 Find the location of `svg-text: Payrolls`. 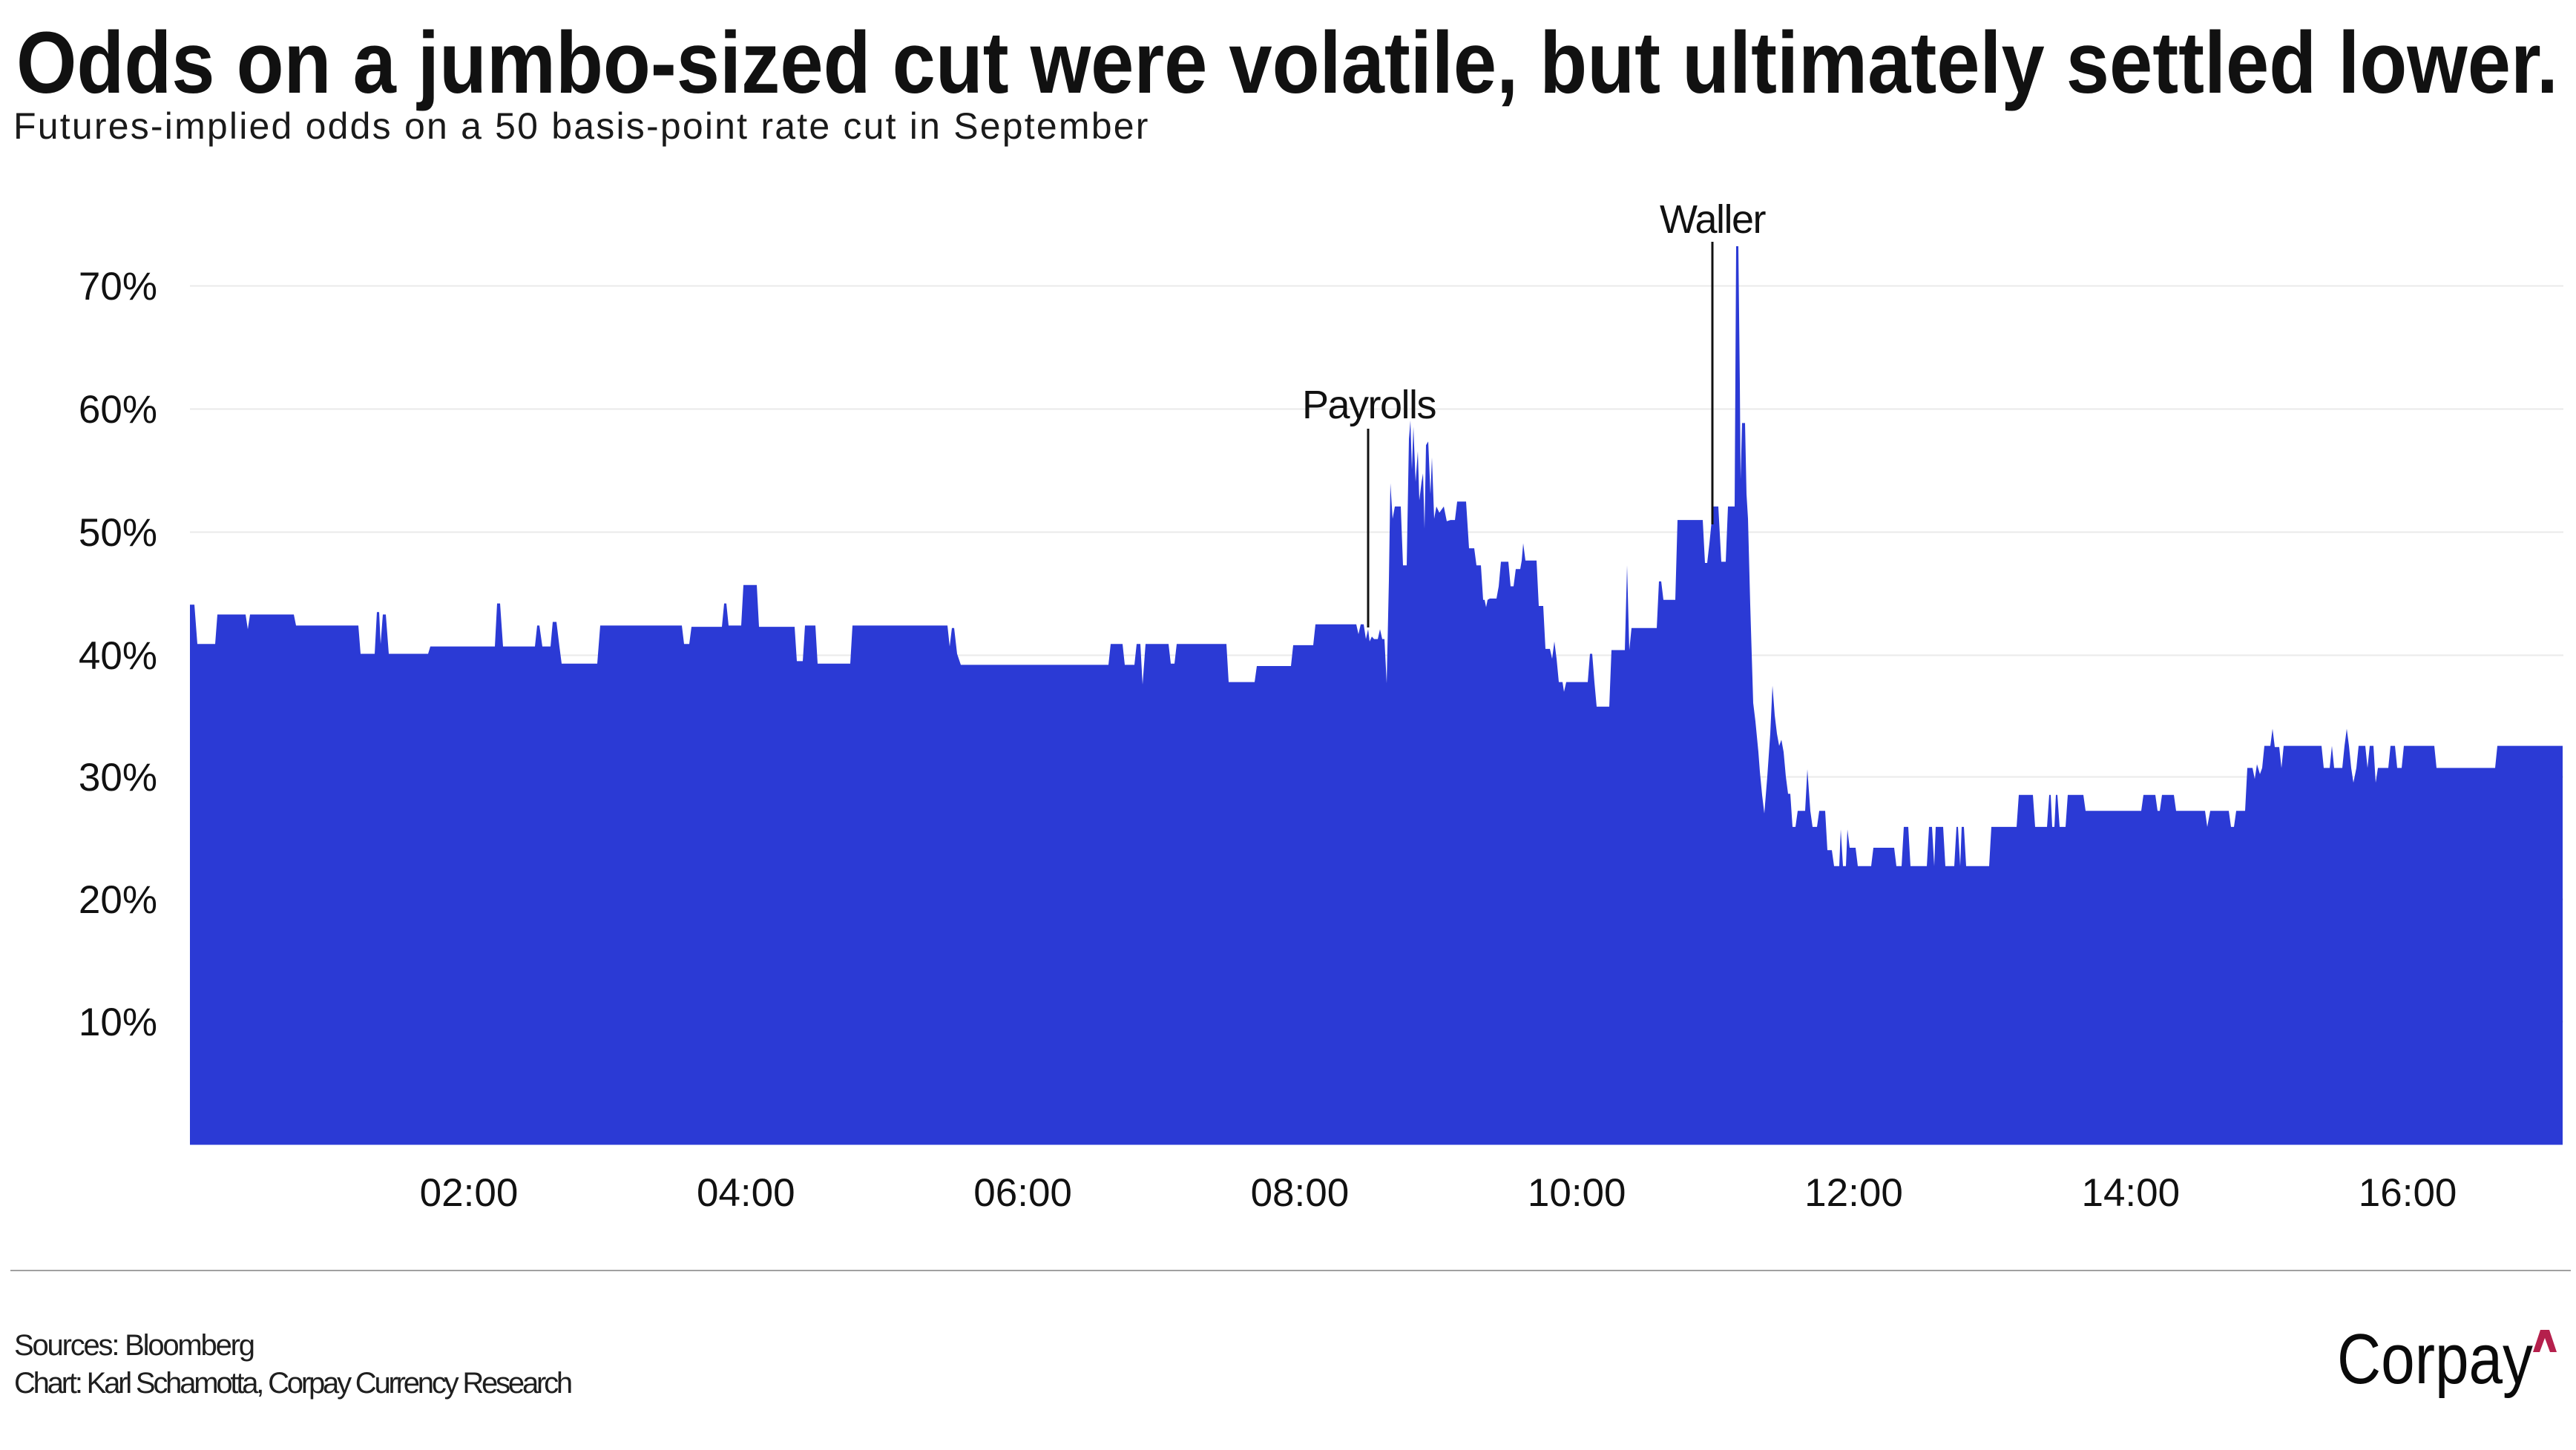

svg-text: Payrolls is located at coordinates (1369, 405).